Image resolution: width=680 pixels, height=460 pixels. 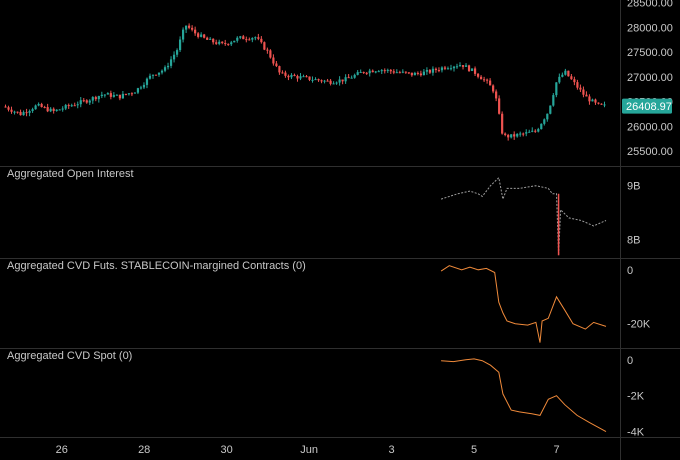 I want to click on price-tick-label: 27500.00, so click(x=650, y=53).